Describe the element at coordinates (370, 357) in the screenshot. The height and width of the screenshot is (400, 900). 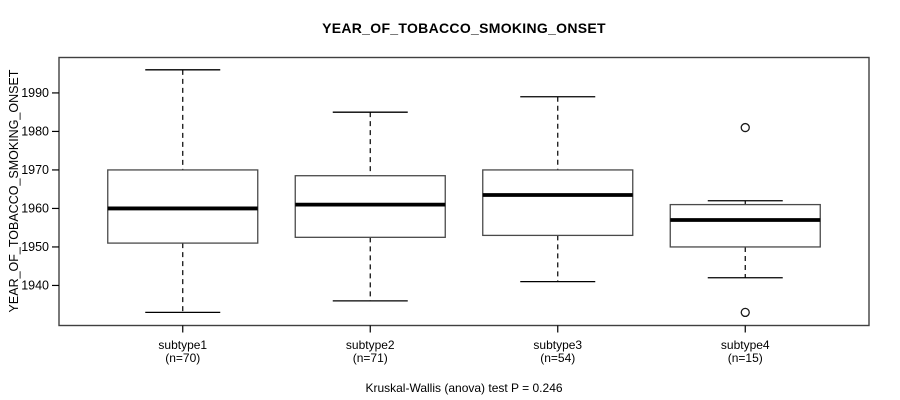
I see `group-count-label: (n=71)` at that location.